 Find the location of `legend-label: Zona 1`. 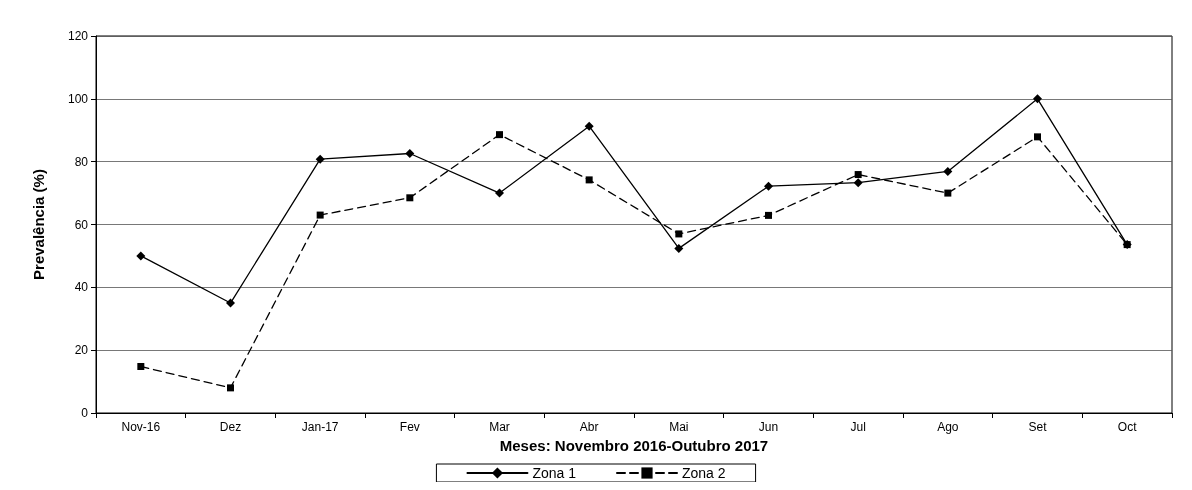

legend-label: Zona 1 is located at coordinates (554, 473).